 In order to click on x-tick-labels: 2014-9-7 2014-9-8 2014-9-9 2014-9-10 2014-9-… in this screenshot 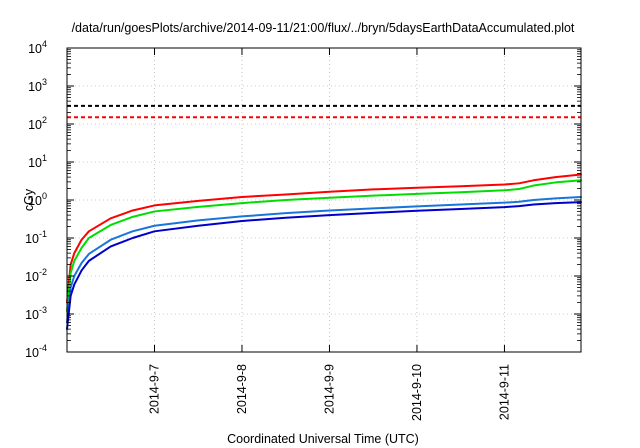, I will do `click(329, 392)`.